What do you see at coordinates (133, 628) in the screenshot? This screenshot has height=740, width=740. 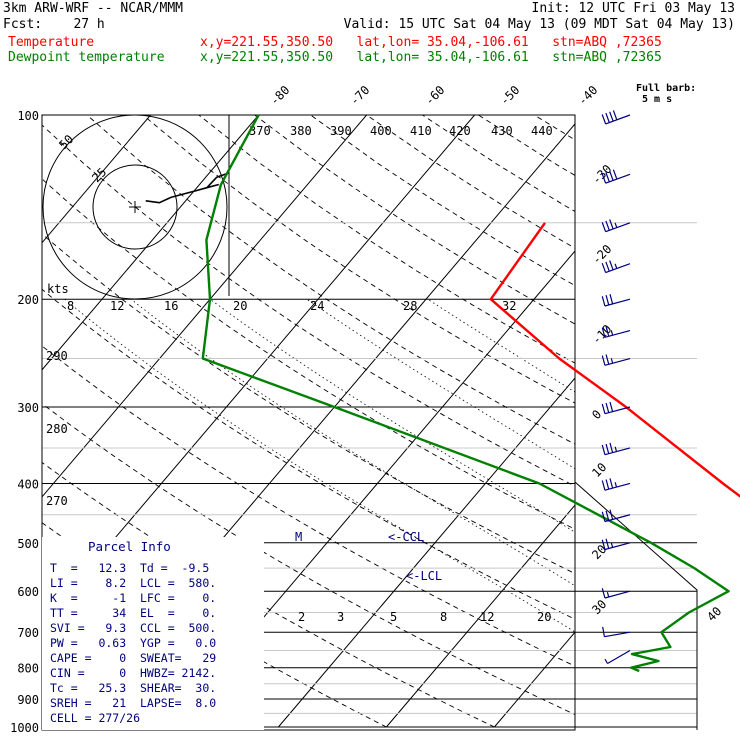 I see `parcel-info-row: SVI = 9.3 CCL = 500.` at bounding box center [133, 628].